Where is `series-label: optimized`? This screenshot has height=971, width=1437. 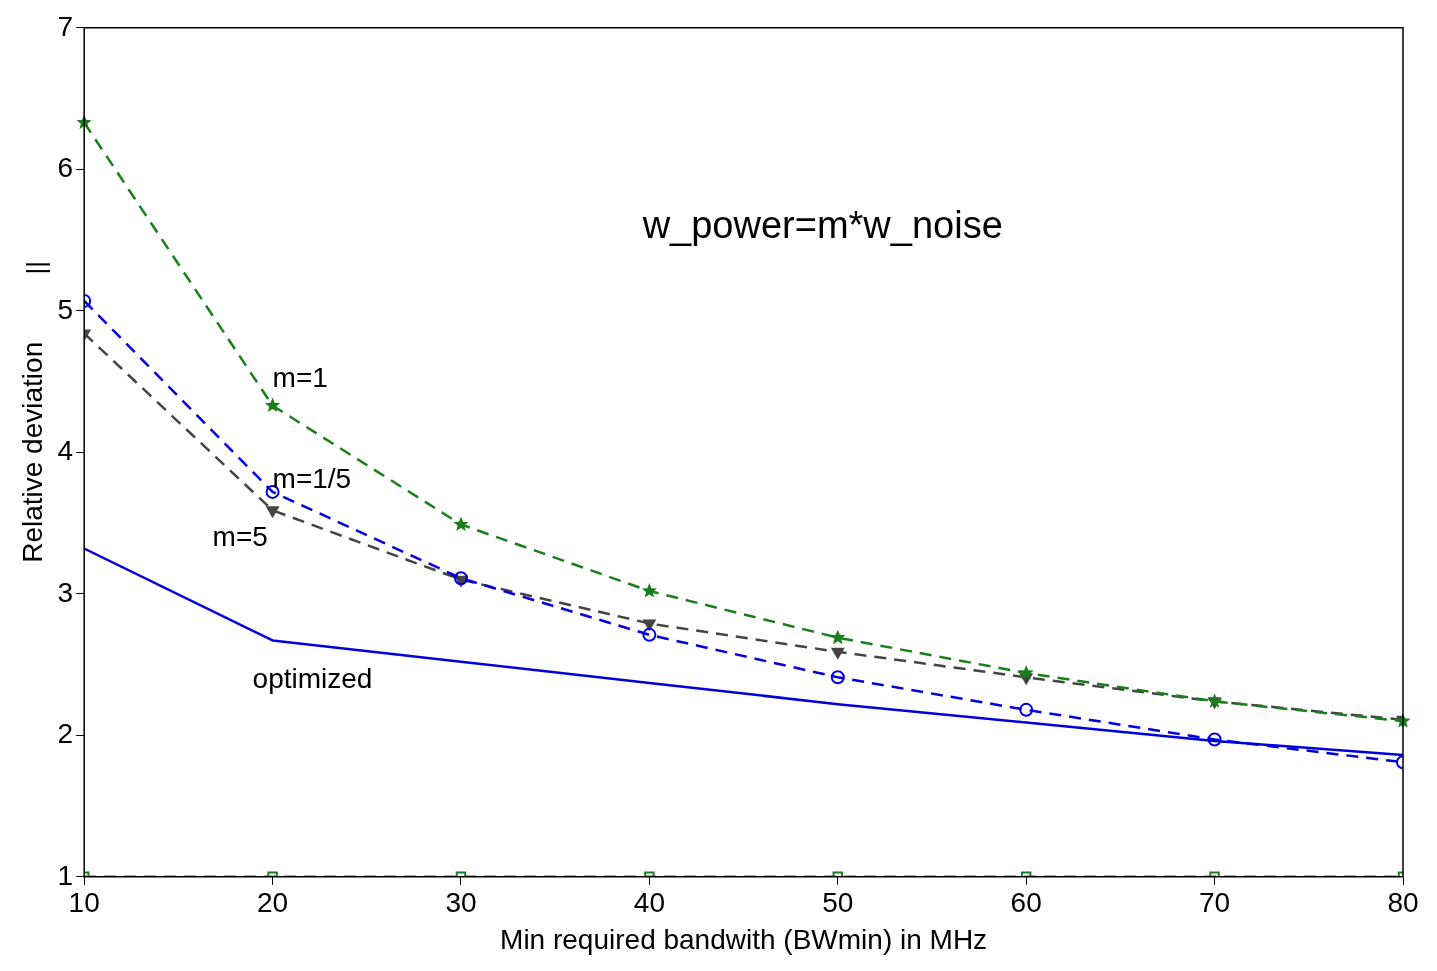 series-label: optimized is located at coordinates (312, 679).